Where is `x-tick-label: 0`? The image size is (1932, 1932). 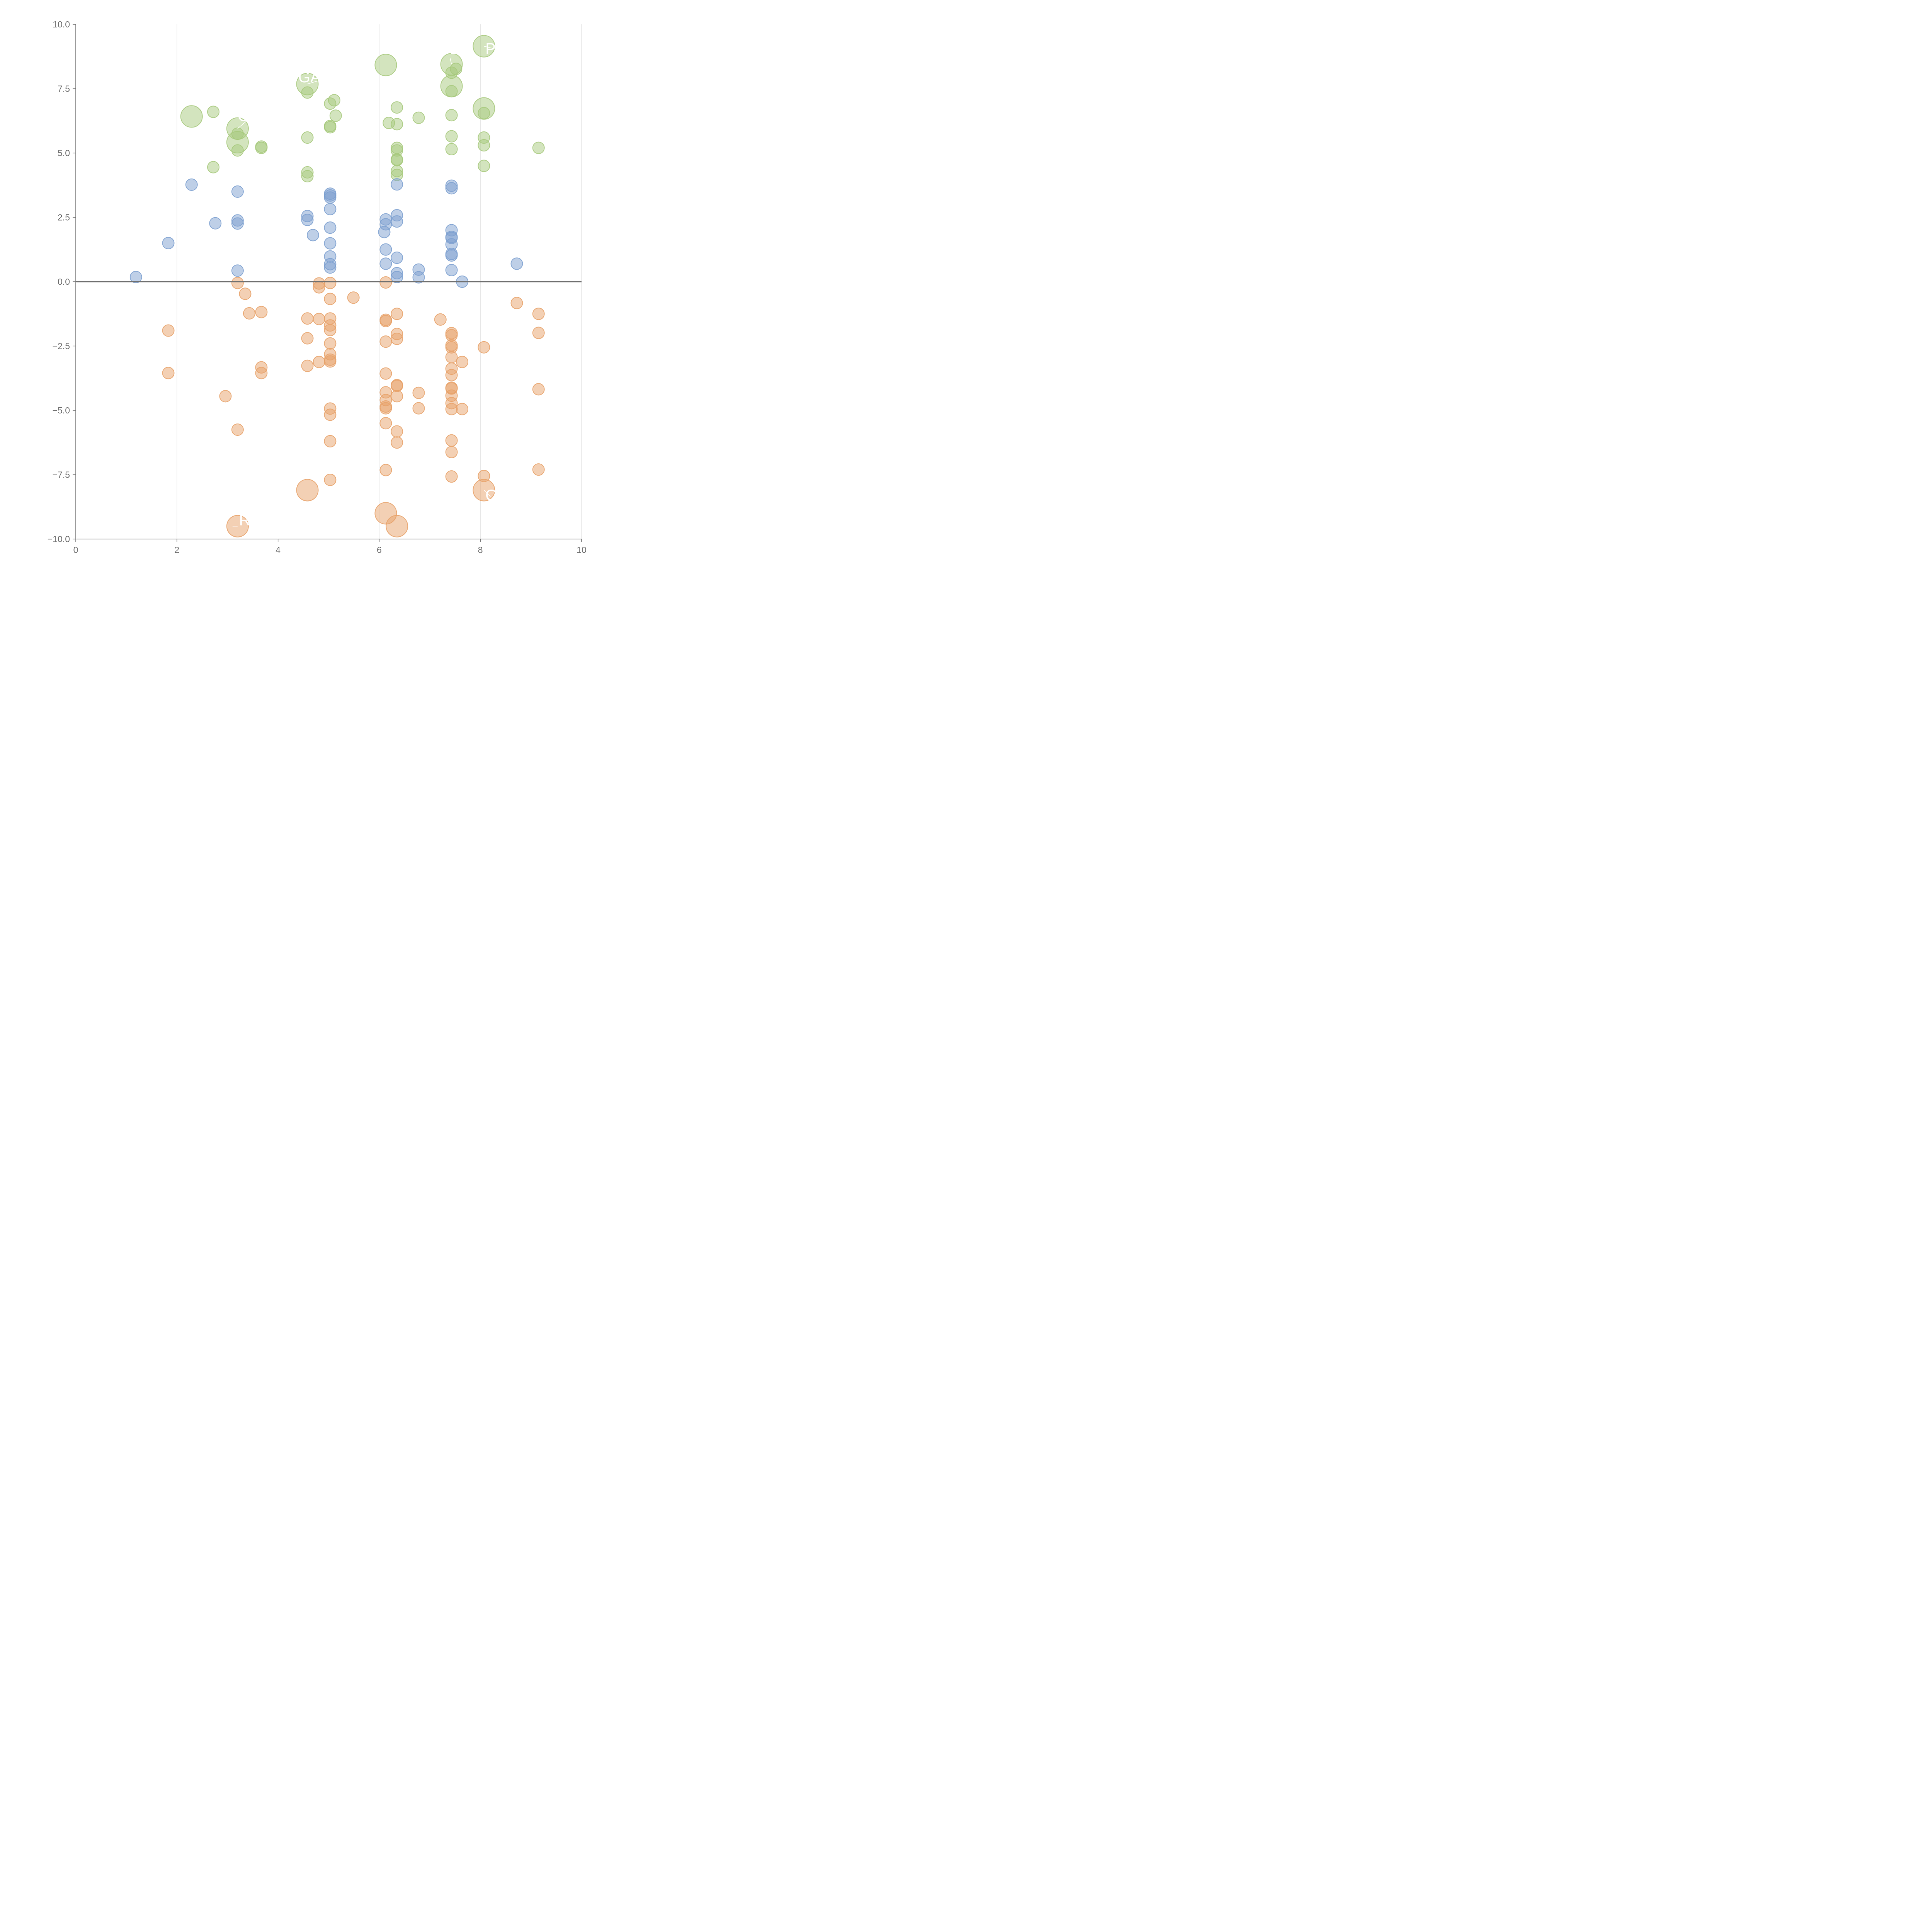 x-tick-label: 0 is located at coordinates (75, 550).